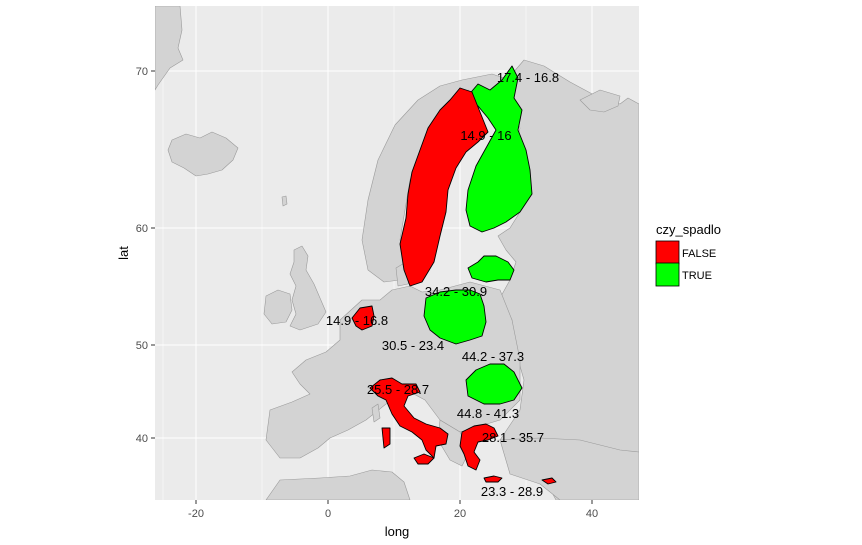 The image size is (862, 545). I want to click on y-tick-label: 50, so click(142, 346).